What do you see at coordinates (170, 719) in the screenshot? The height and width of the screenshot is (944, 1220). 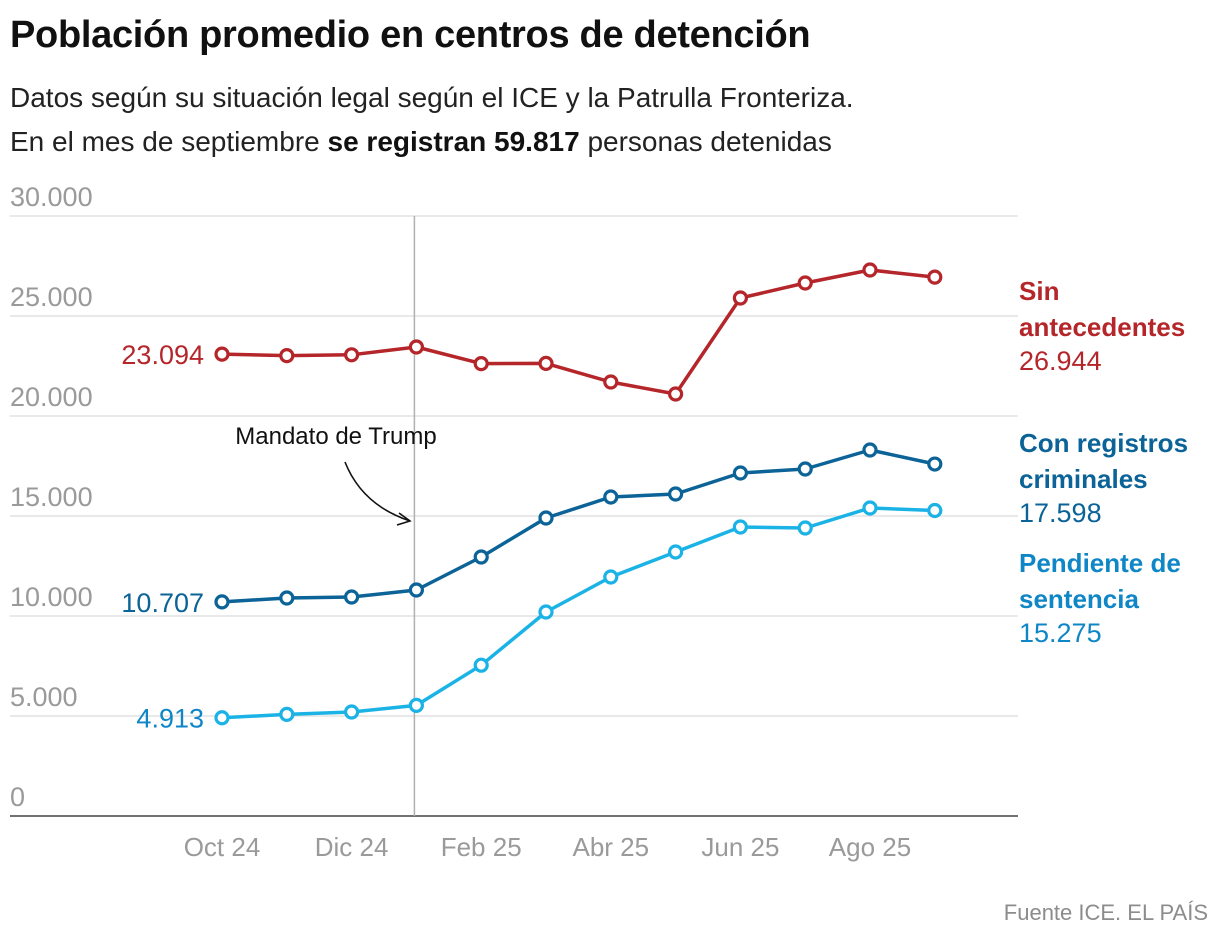 I see `start-value-label: 4.913` at bounding box center [170, 719].